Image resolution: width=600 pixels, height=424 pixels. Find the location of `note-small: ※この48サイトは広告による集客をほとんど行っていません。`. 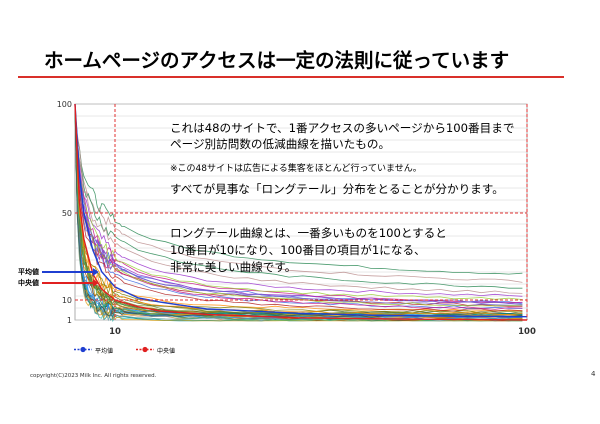

note-small: ※この48サイトは広告による集客をほとんど行っていません。 is located at coordinates (296, 169).